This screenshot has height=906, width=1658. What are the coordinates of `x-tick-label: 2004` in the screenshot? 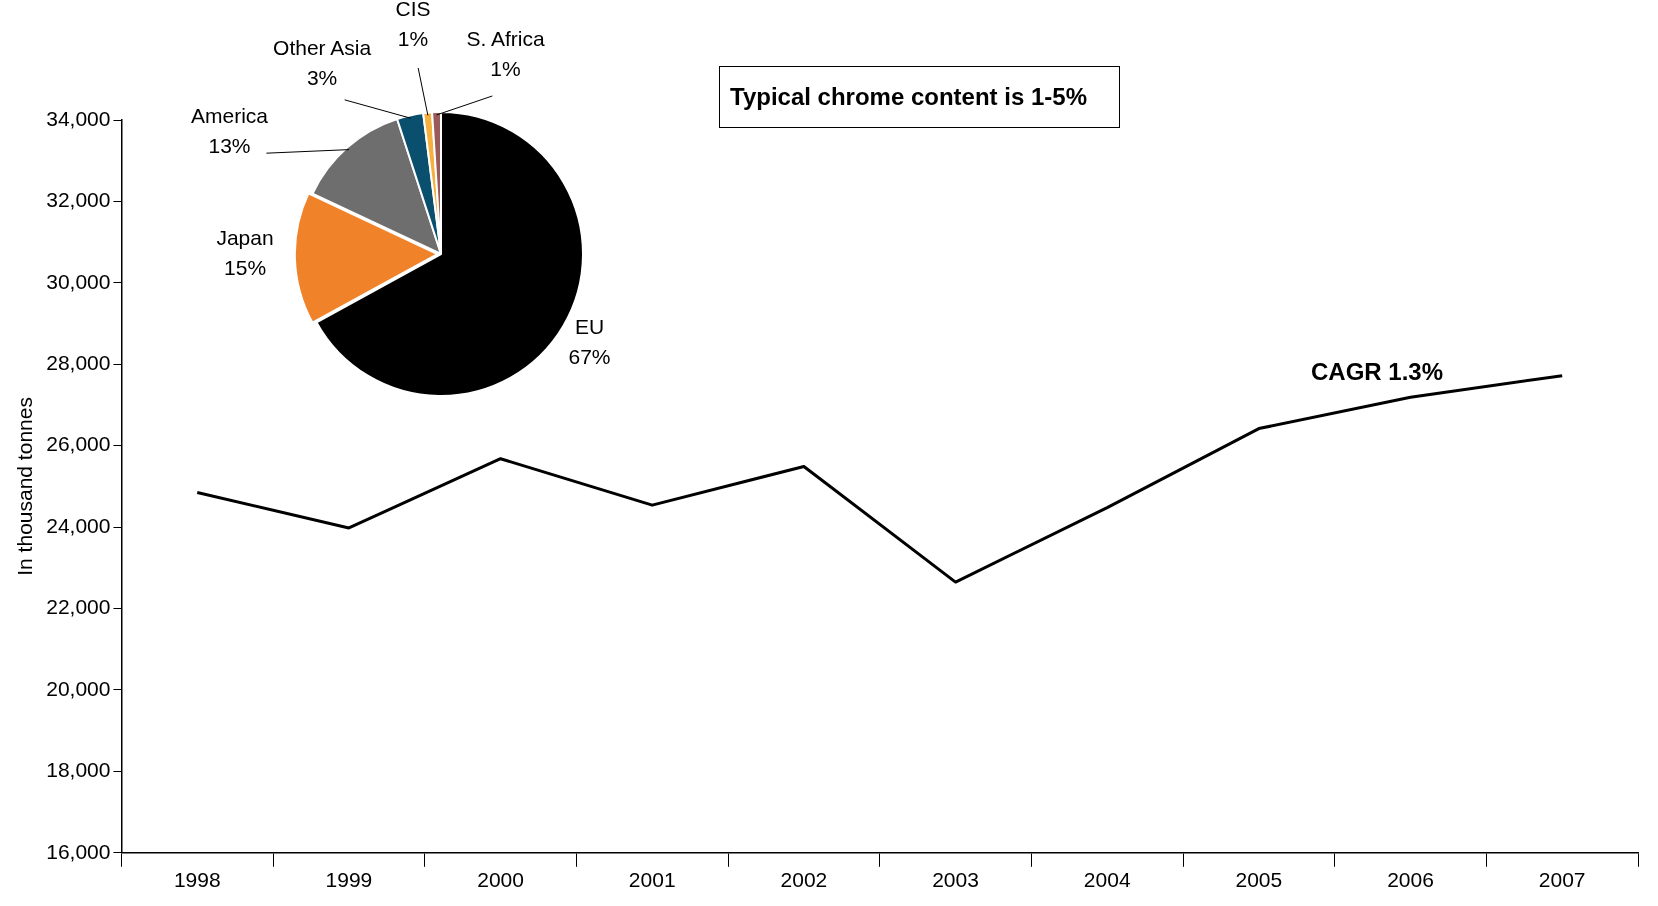 It's located at (1107, 880).